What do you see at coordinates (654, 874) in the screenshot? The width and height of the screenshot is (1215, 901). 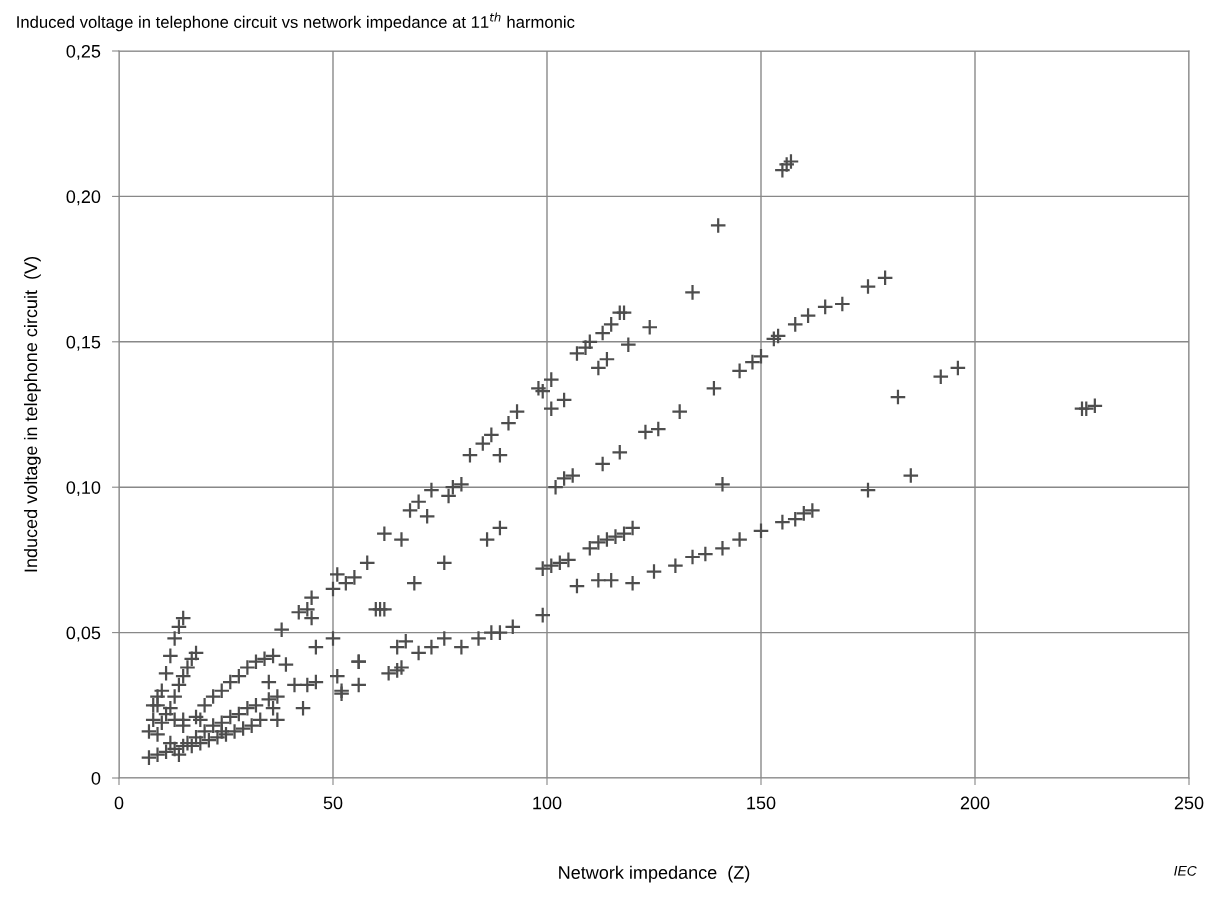 I see `x-axis-title: Network impedance (Z)` at bounding box center [654, 874].